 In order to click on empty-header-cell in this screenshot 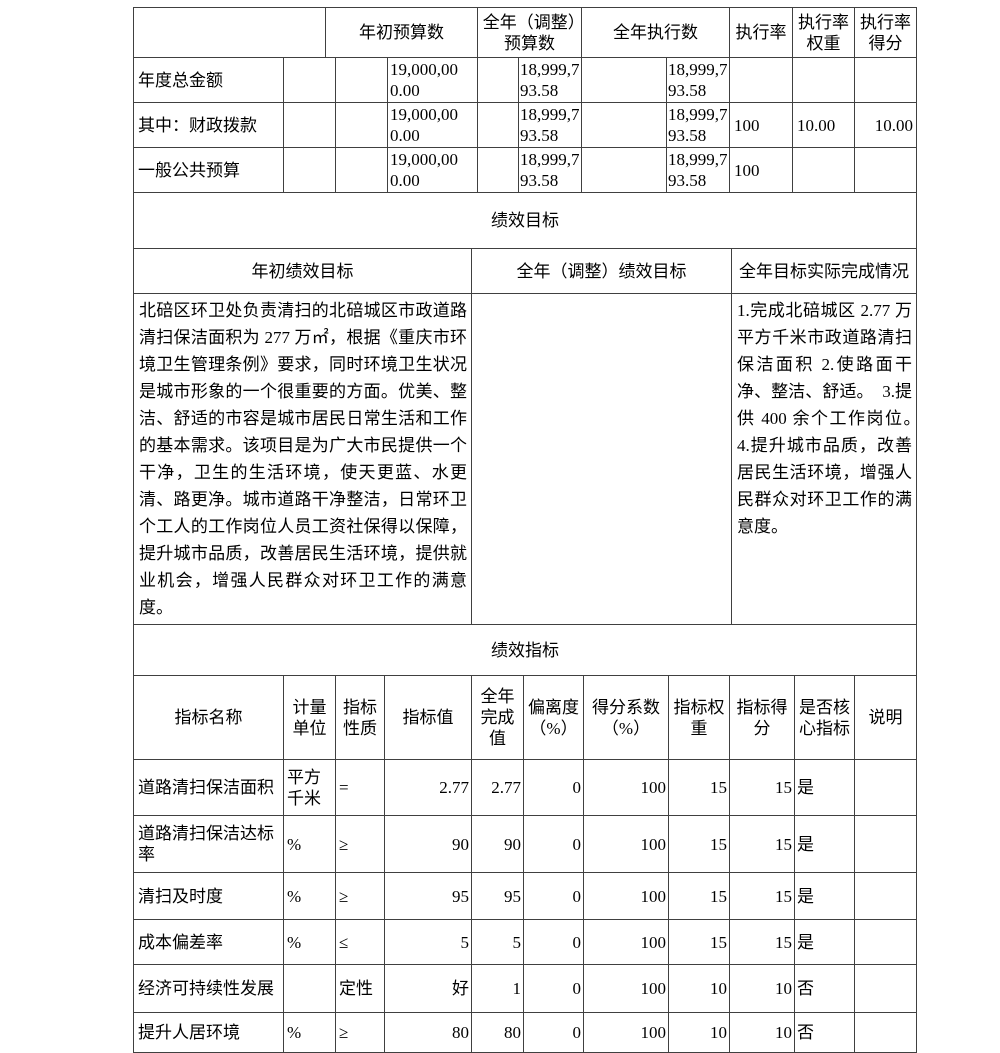, I will do `click(229, 32)`.